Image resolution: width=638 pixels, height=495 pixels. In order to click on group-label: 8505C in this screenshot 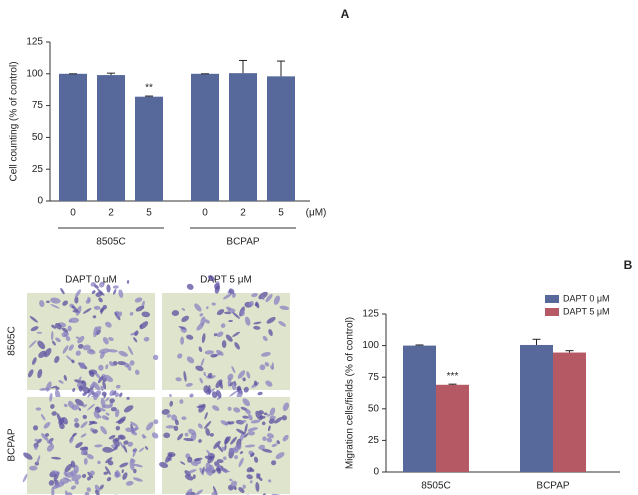, I will do `click(110, 242)`.